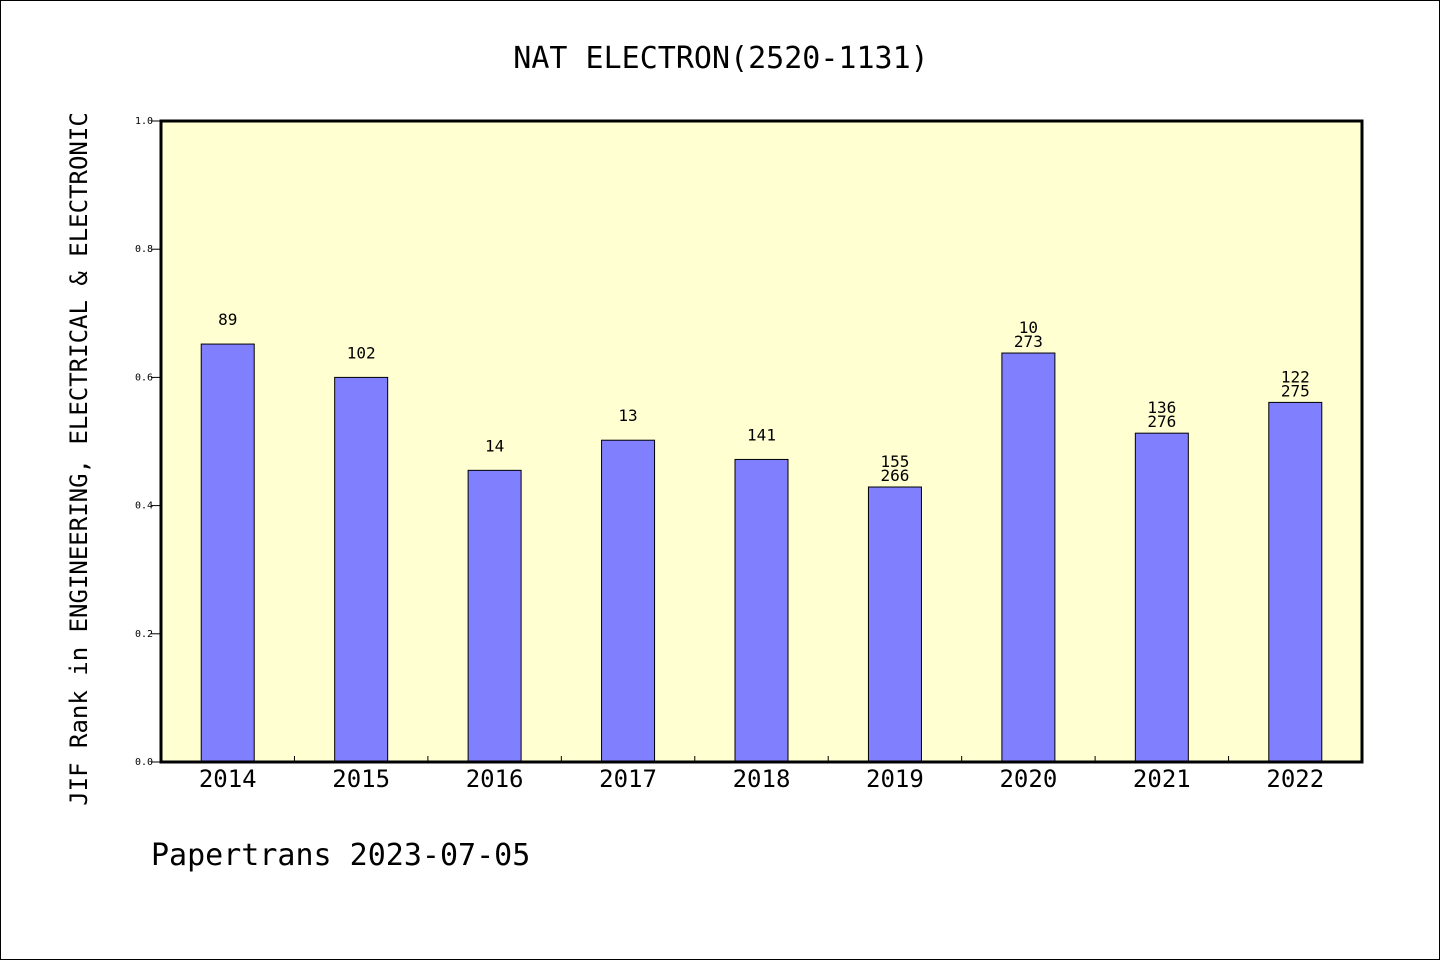 The image size is (1440, 961). Describe the element at coordinates (148, 442) in the screenshot. I see `y-axis-ticks: 0.0 0.2 0.4 0.6 0.8 1.0` at that location.